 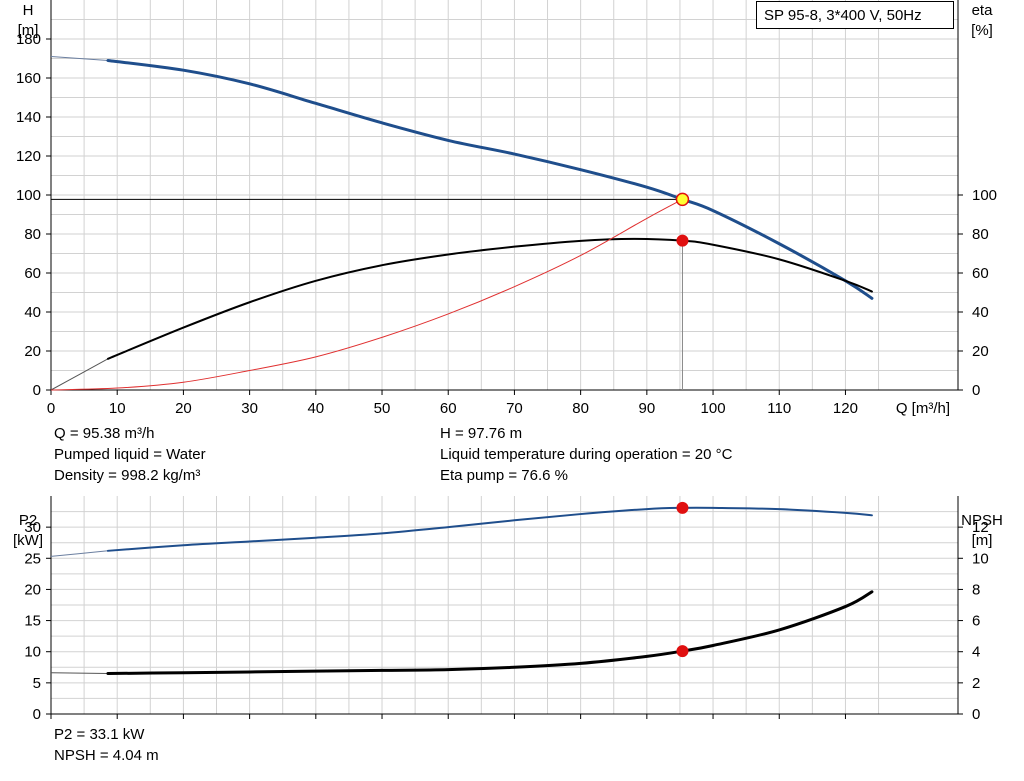 What do you see at coordinates (28, 540) in the screenshot?
I see `y-axis-unit: [kW]` at bounding box center [28, 540].